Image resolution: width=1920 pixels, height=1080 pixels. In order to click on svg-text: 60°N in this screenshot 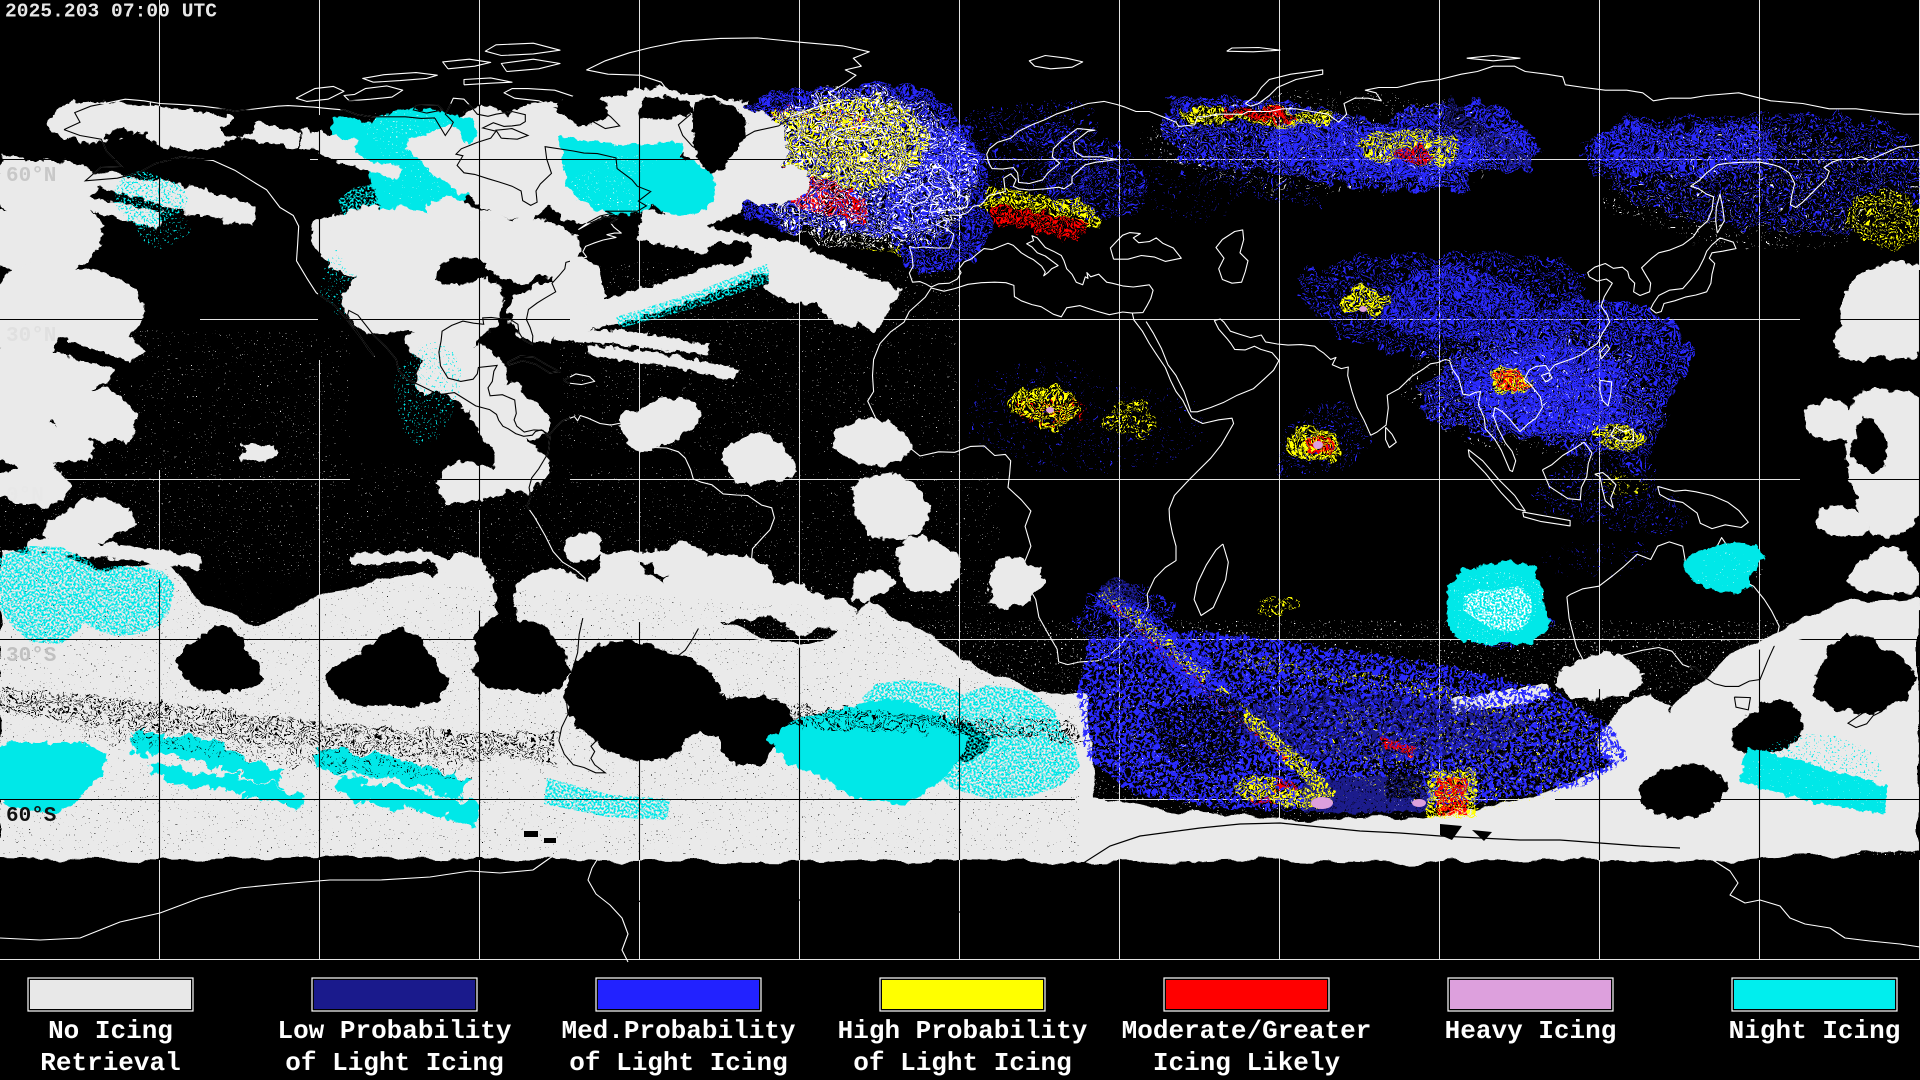, I will do `click(31, 176)`.